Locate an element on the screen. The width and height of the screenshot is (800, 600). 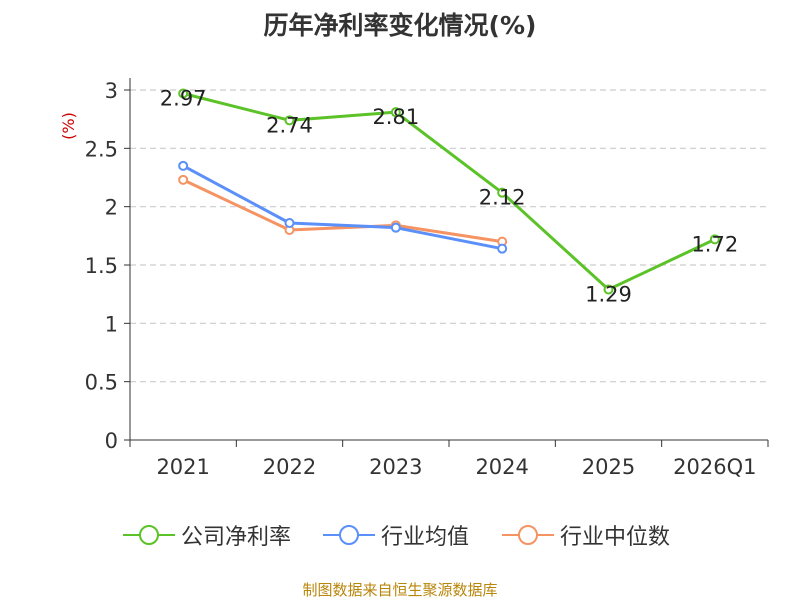
legend-industry-avg: 行业均值 is located at coordinates (396, 535).